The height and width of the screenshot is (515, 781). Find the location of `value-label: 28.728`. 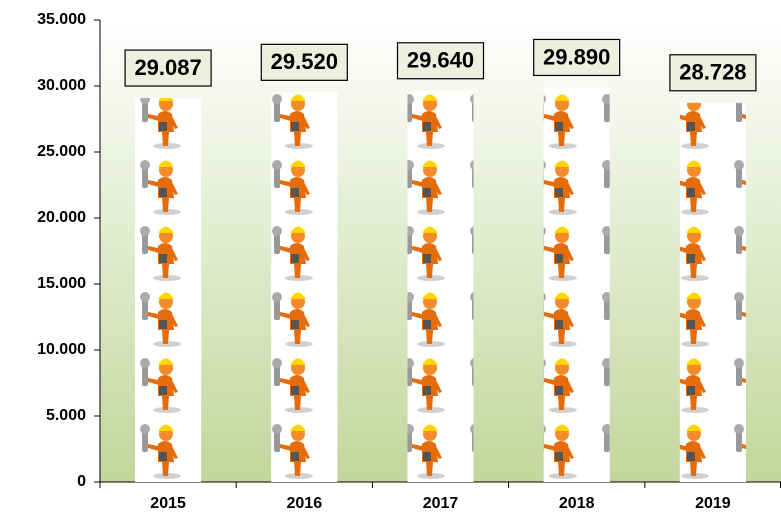

value-label: 28.728 is located at coordinates (712, 72).